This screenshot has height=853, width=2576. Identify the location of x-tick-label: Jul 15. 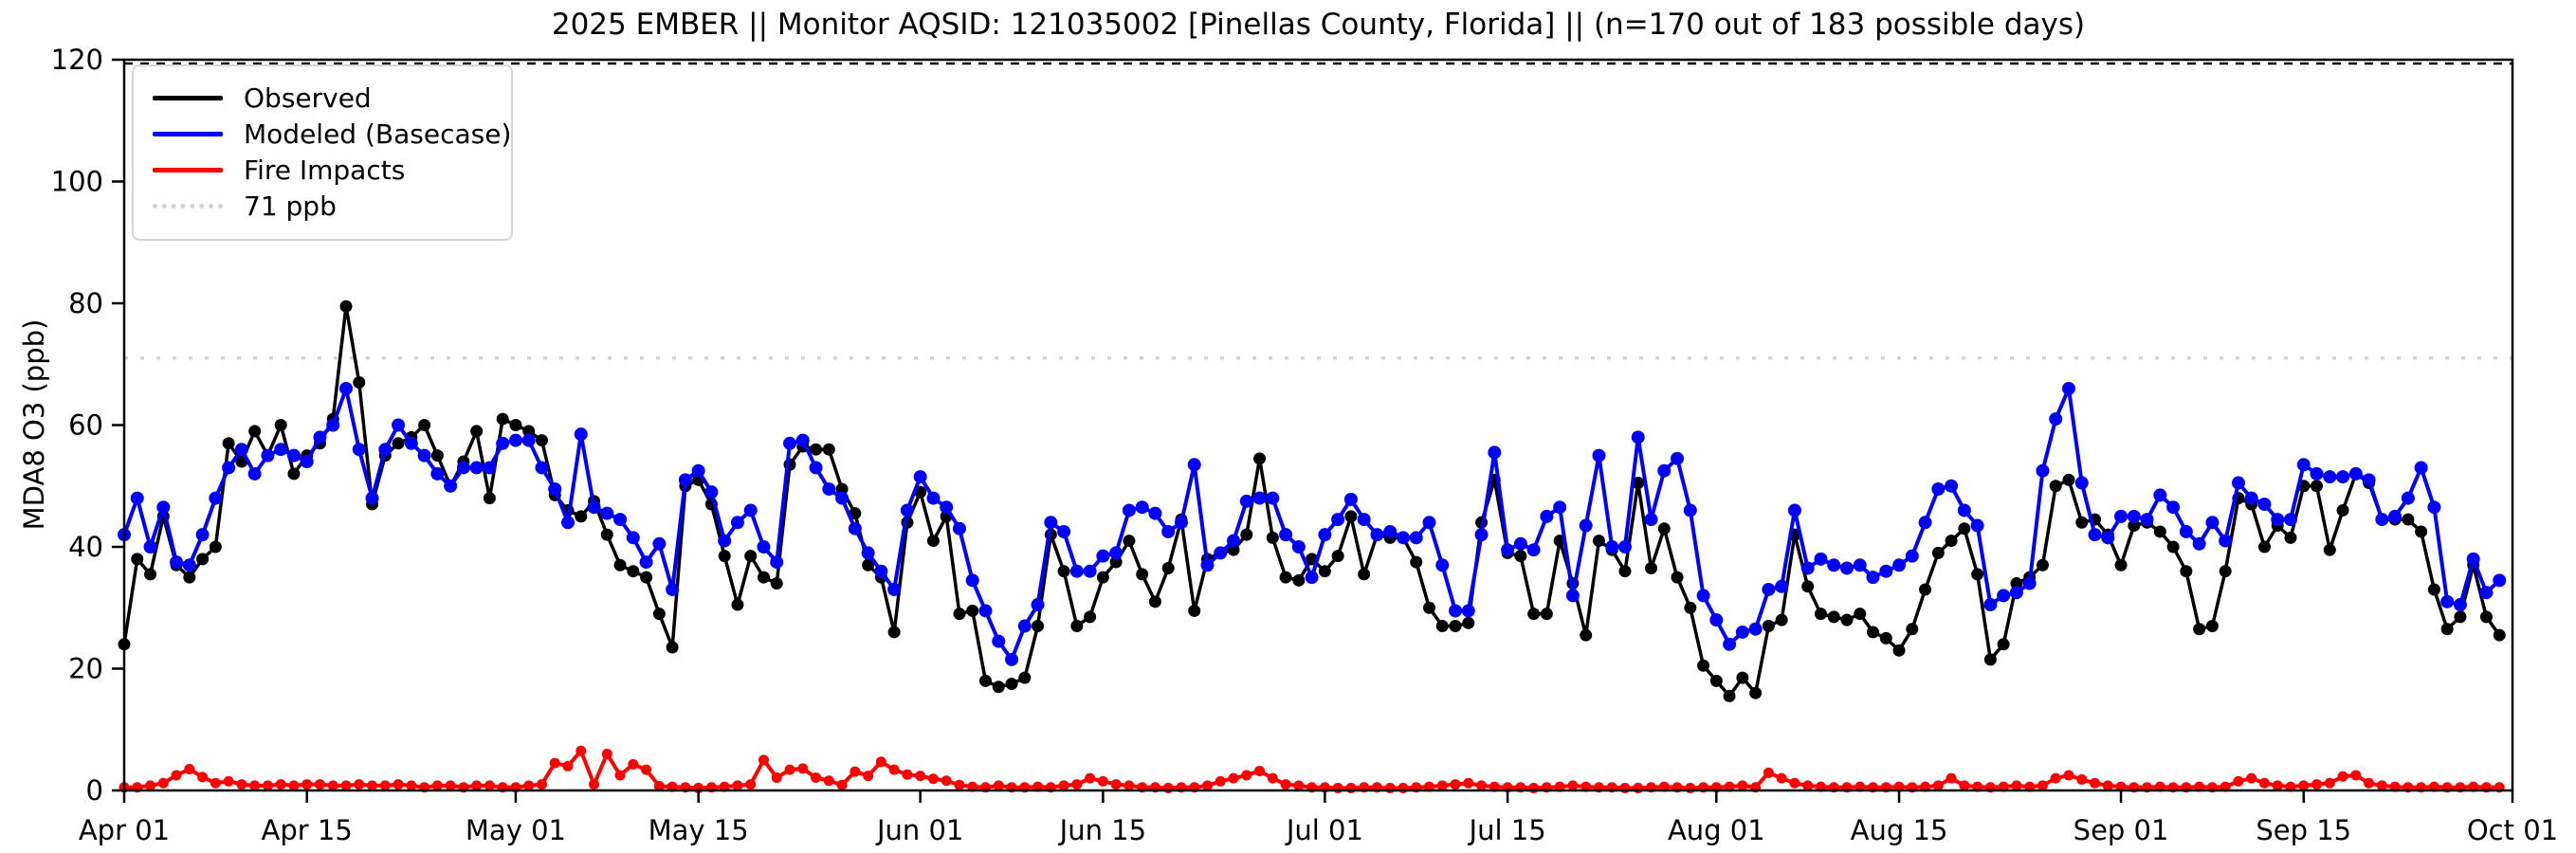
(1507, 830).